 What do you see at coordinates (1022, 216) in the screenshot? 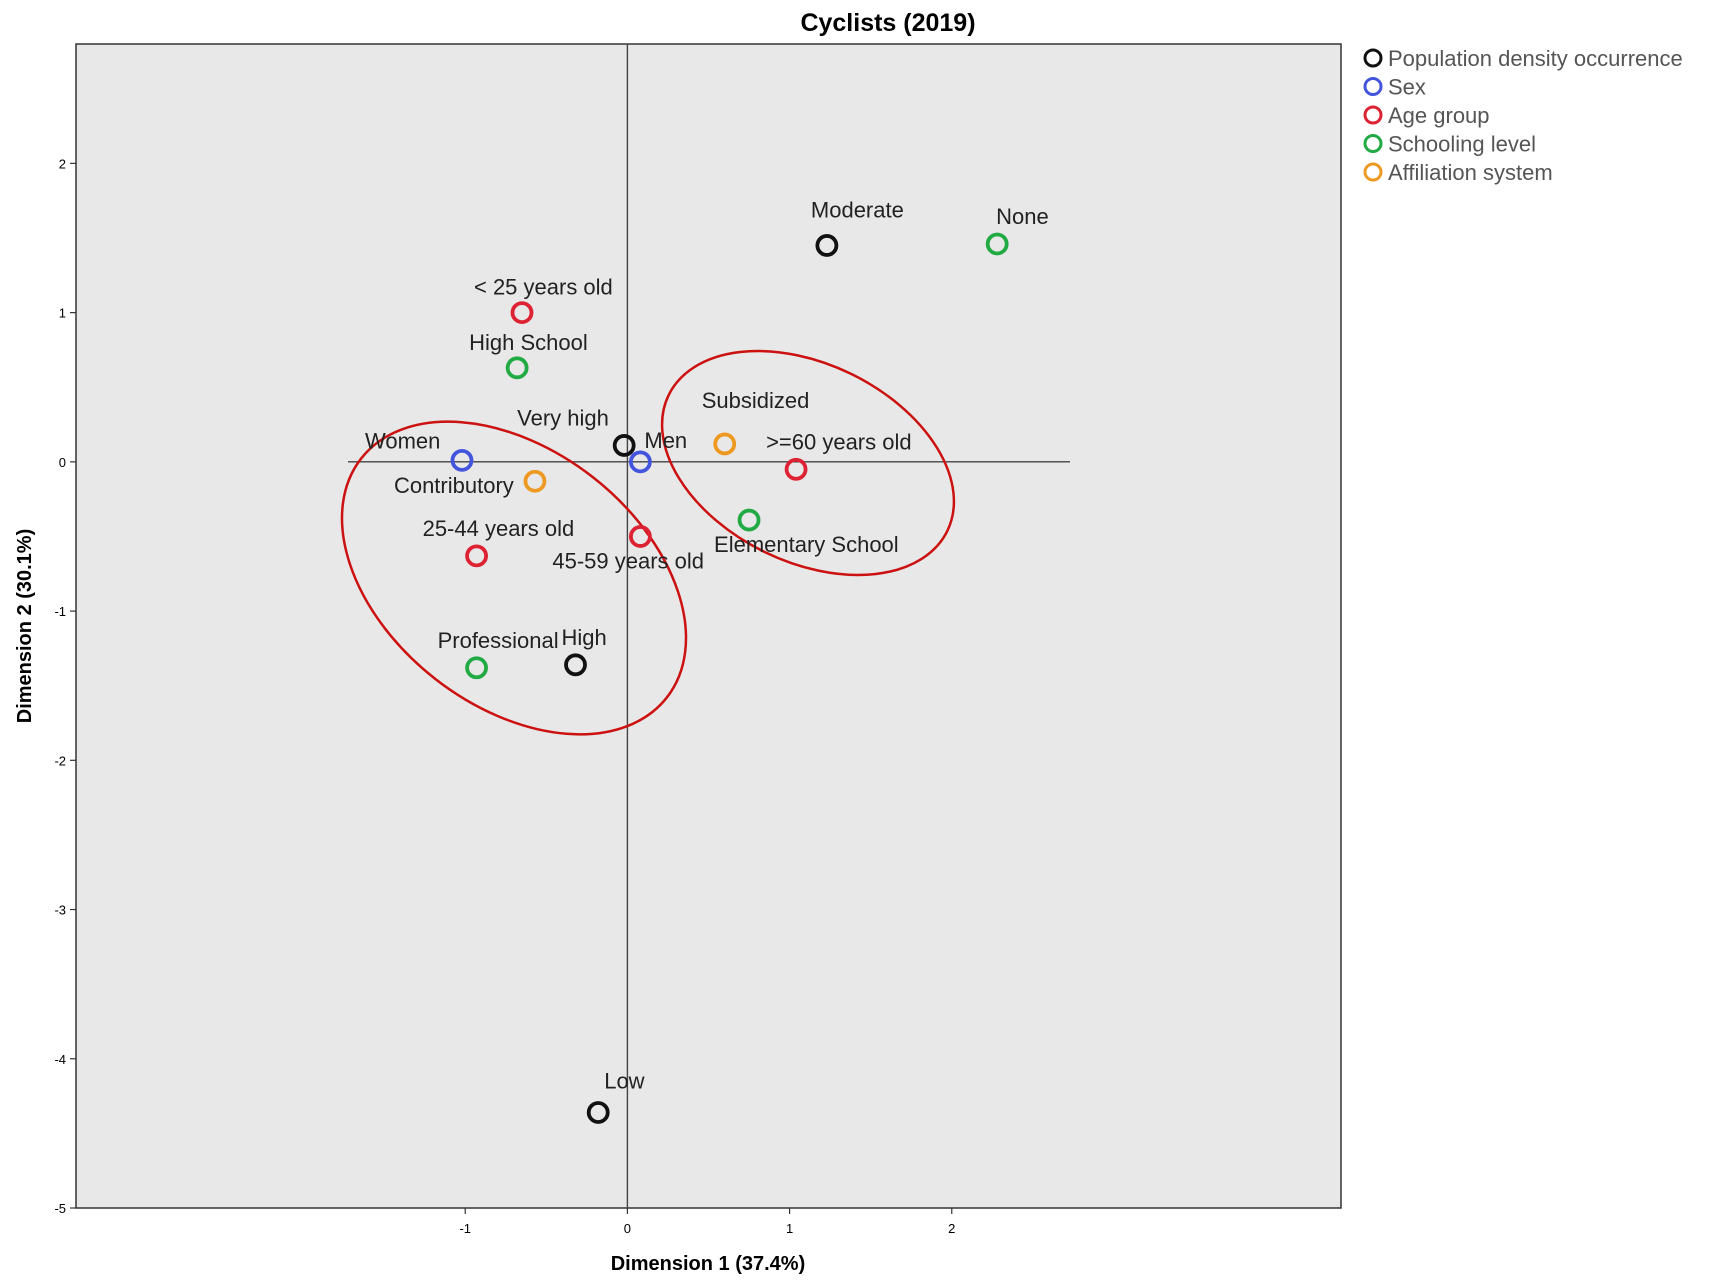
I see `label-none: None` at bounding box center [1022, 216].